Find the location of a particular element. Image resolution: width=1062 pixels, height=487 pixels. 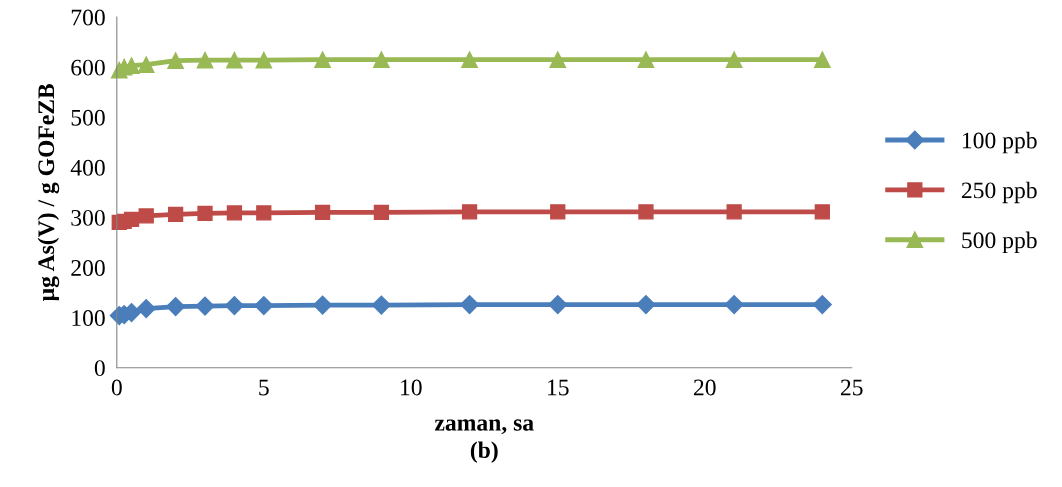

y-axis-title: µg As(V) / g GOFeZB is located at coordinates (48, 192).